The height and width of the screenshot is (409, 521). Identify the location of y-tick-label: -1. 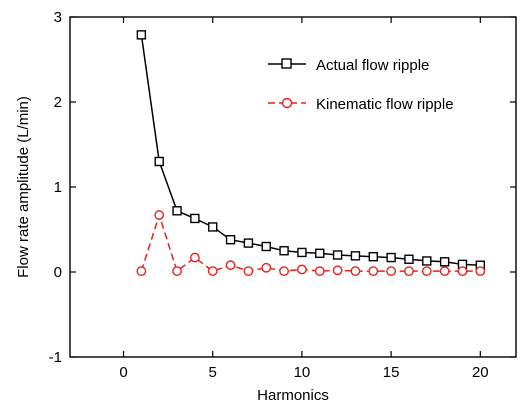
(55, 357).